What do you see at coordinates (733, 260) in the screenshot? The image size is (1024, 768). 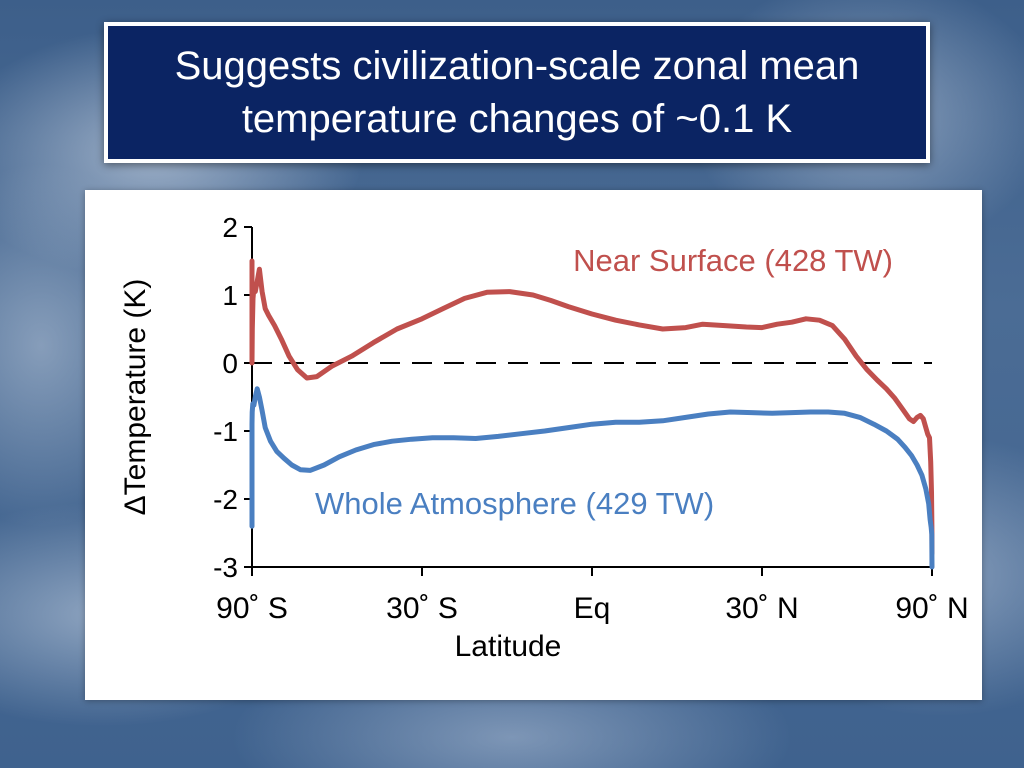 I see `series-label-near-surface: Near Surface (428 TW)` at bounding box center [733, 260].